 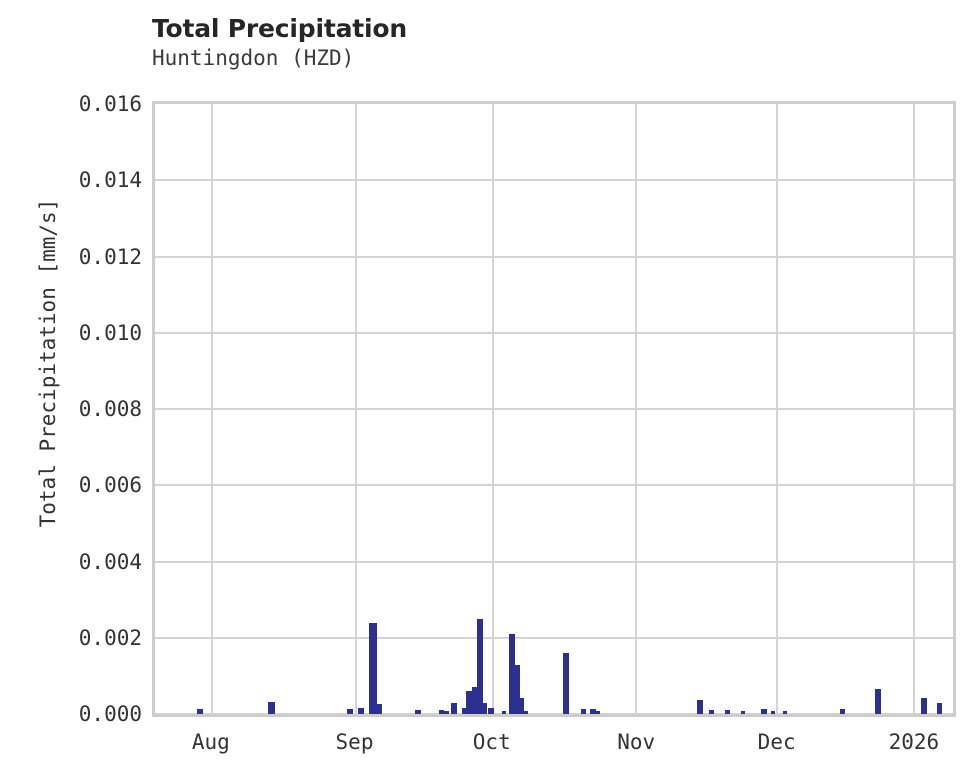 What do you see at coordinates (776, 742) in the screenshot?
I see `x-axis-tick-label: Dec` at bounding box center [776, 742].